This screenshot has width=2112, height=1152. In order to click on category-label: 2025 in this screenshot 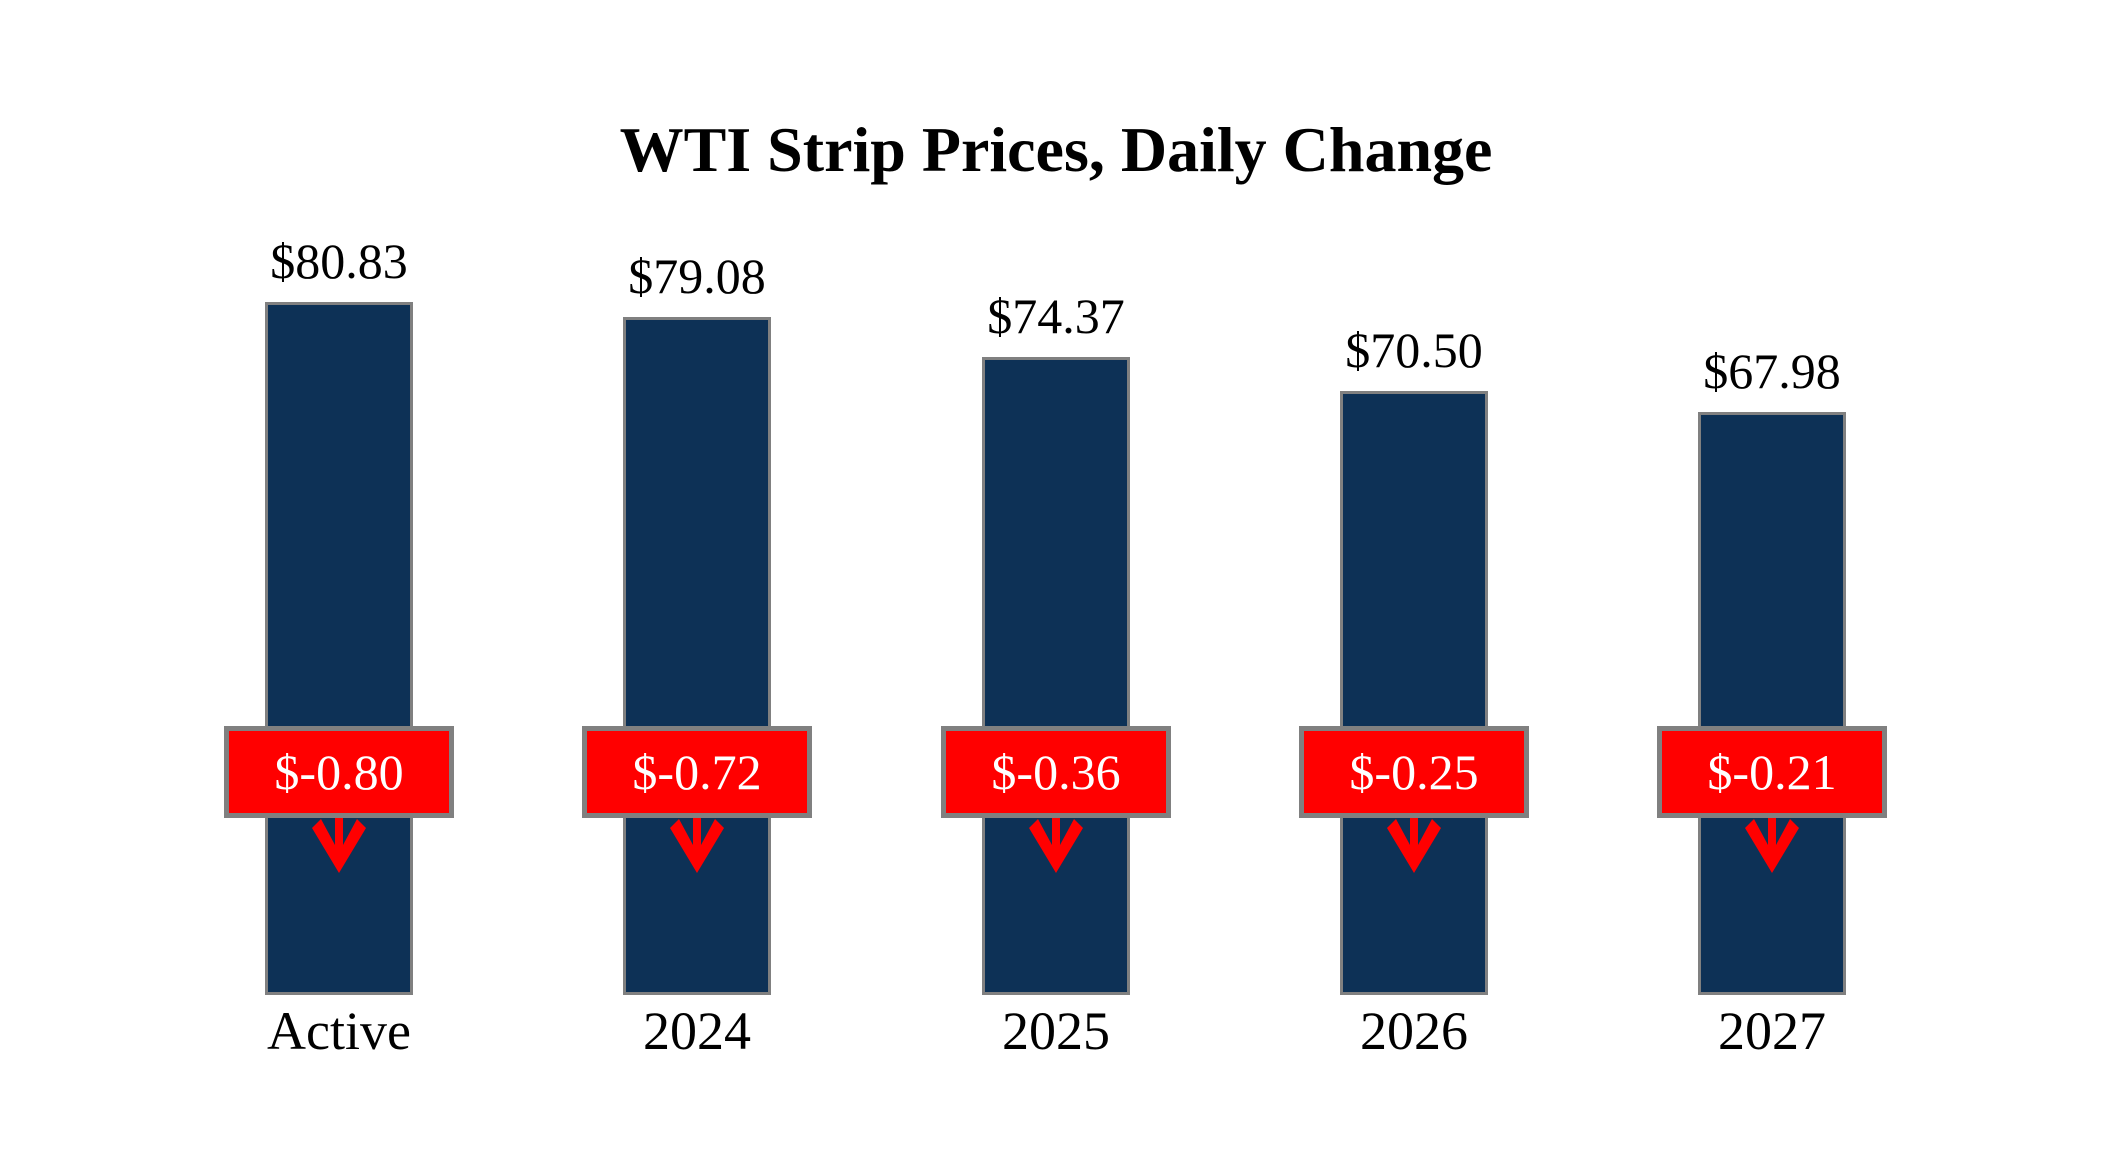, I will do `click(1056, 1031)`.